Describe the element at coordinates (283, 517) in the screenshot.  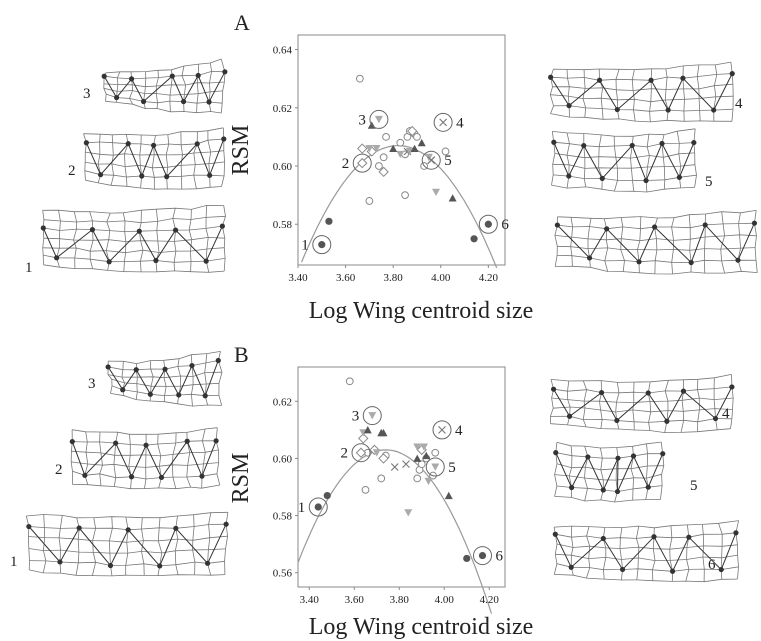
I see `y-tick-label-b: 0.58` at that location.